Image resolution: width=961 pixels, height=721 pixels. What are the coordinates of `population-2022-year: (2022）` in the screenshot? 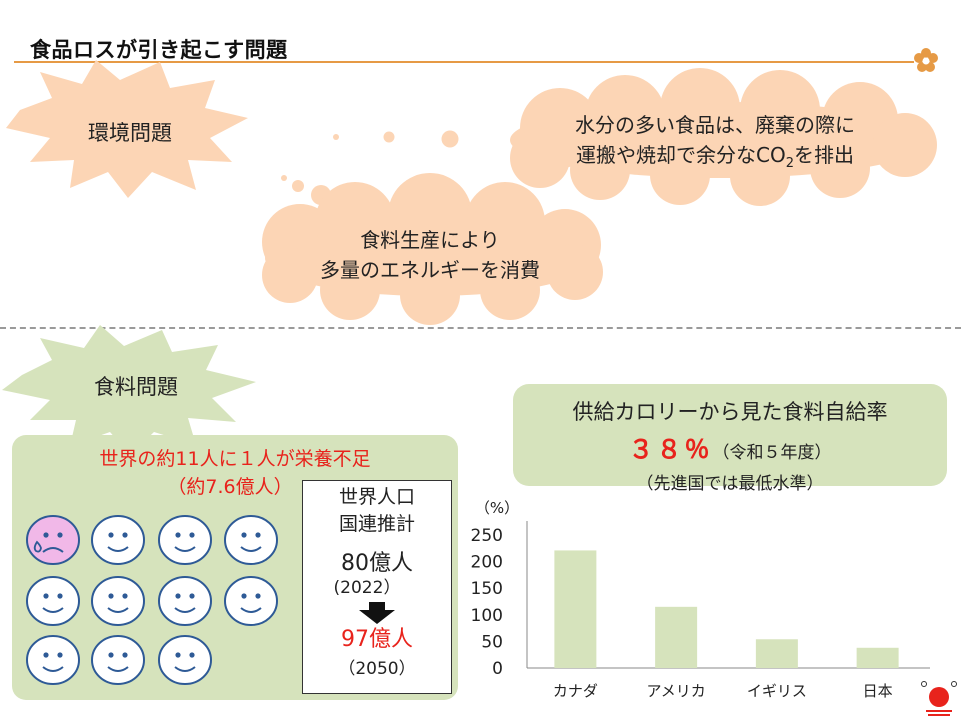 It's located at (367, 588).